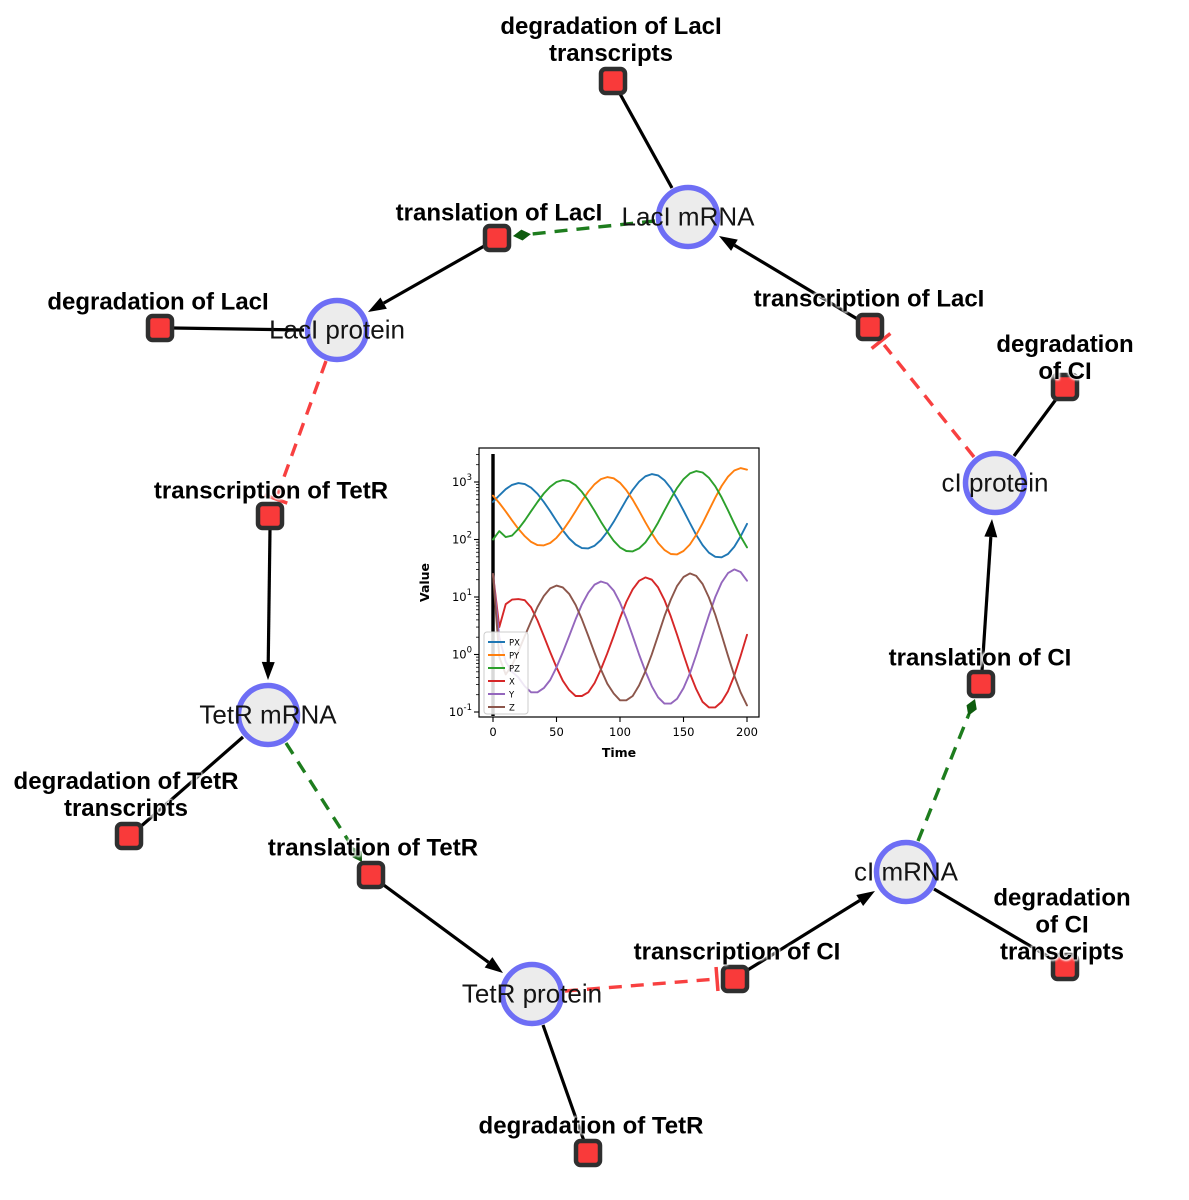 The height and width of the screenshot is (1200, 1189). I want to click on edge-translation-tetr-to-protein, so click(441, 927).